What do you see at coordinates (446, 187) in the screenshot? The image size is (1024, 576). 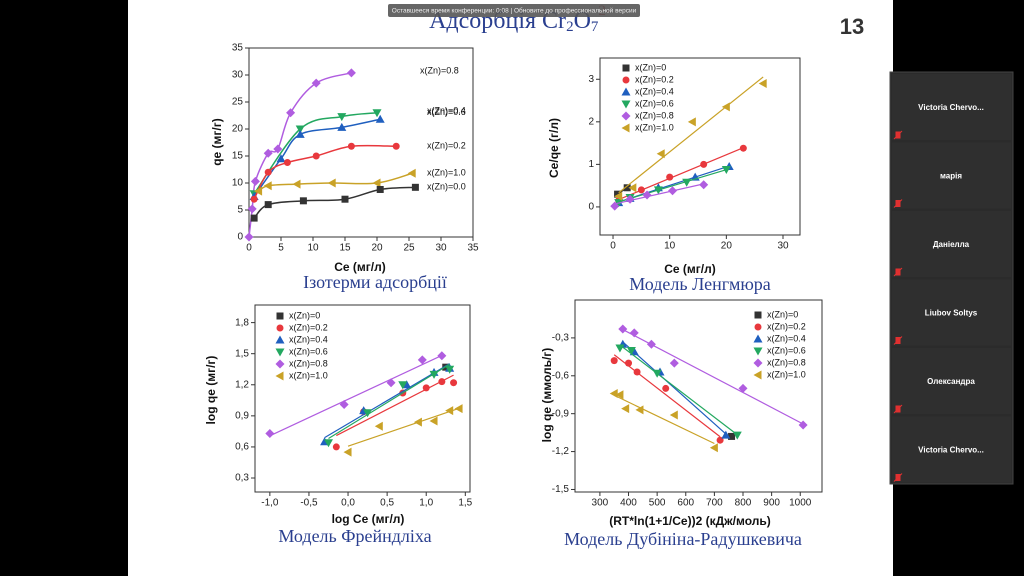 I see `series-label: x(Zn)=0.0` at bounding box center [446, 187].